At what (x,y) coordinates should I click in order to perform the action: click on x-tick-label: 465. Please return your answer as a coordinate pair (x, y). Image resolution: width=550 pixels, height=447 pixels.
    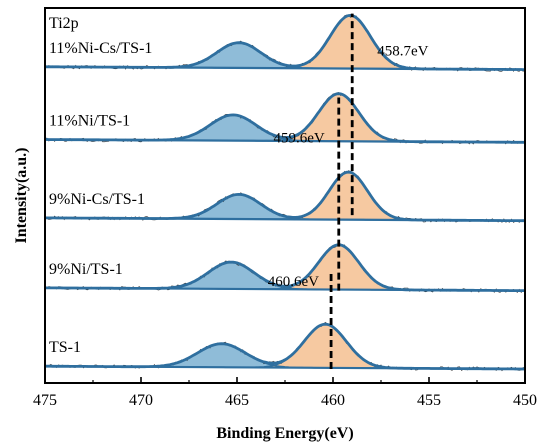
    Looking at the image, I should click on (237, 400).